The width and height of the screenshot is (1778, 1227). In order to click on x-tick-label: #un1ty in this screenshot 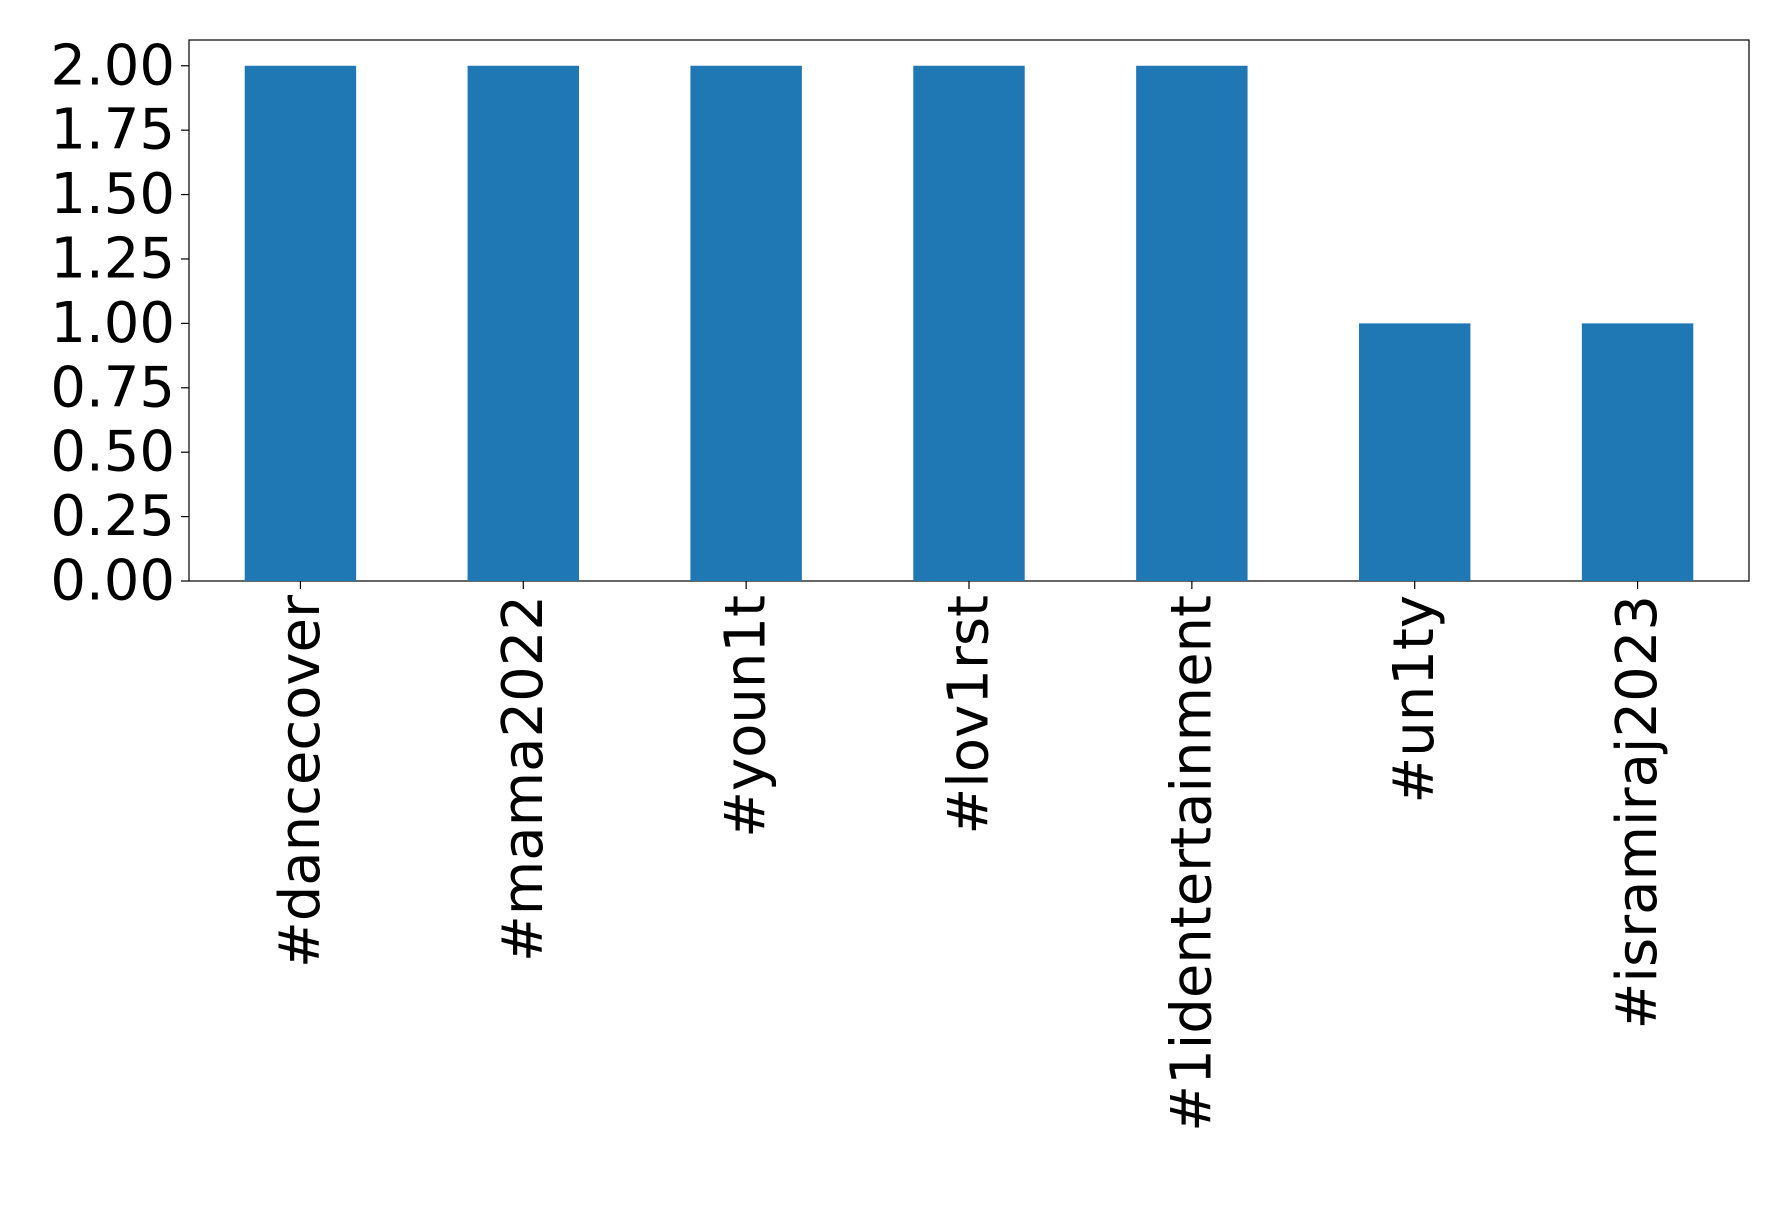, I will do `click(1414, 699)`.